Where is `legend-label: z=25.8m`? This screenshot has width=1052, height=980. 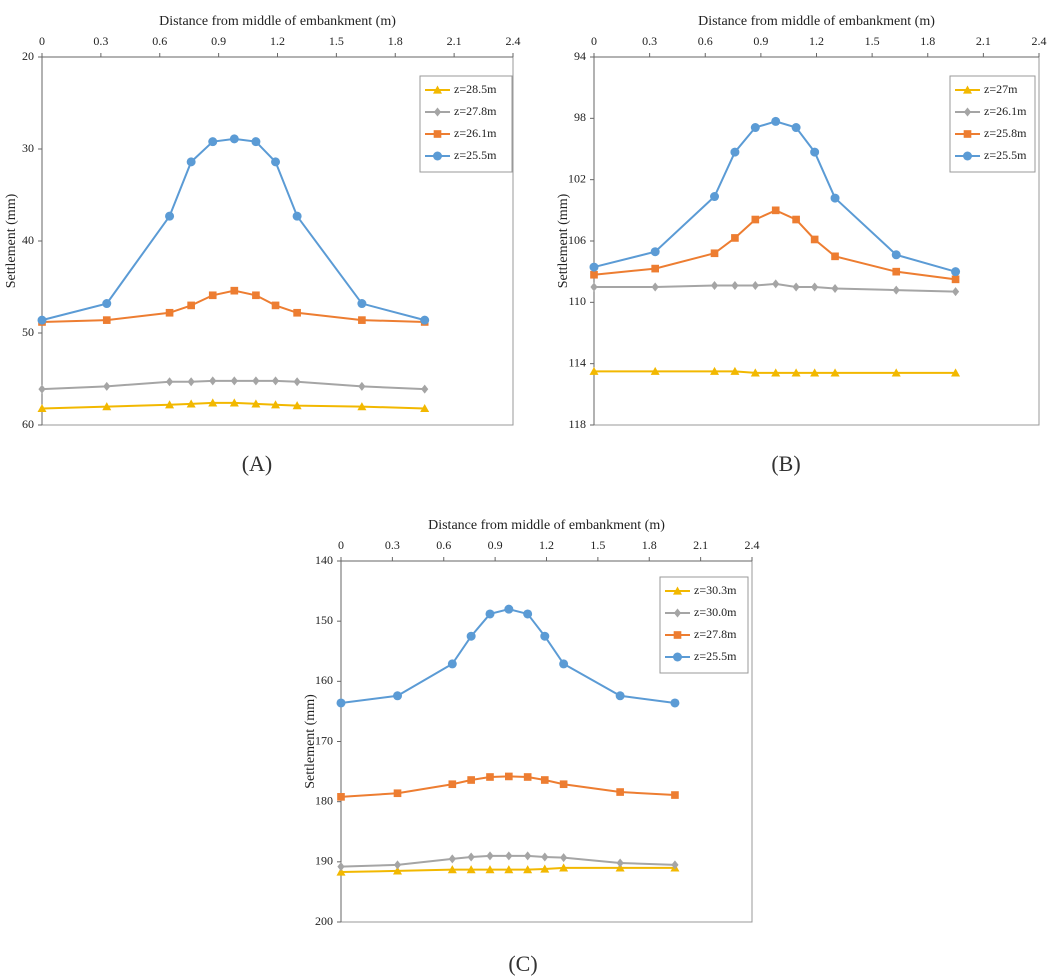 legend-label: z=25.8m is located at coordinates (1005, 133).